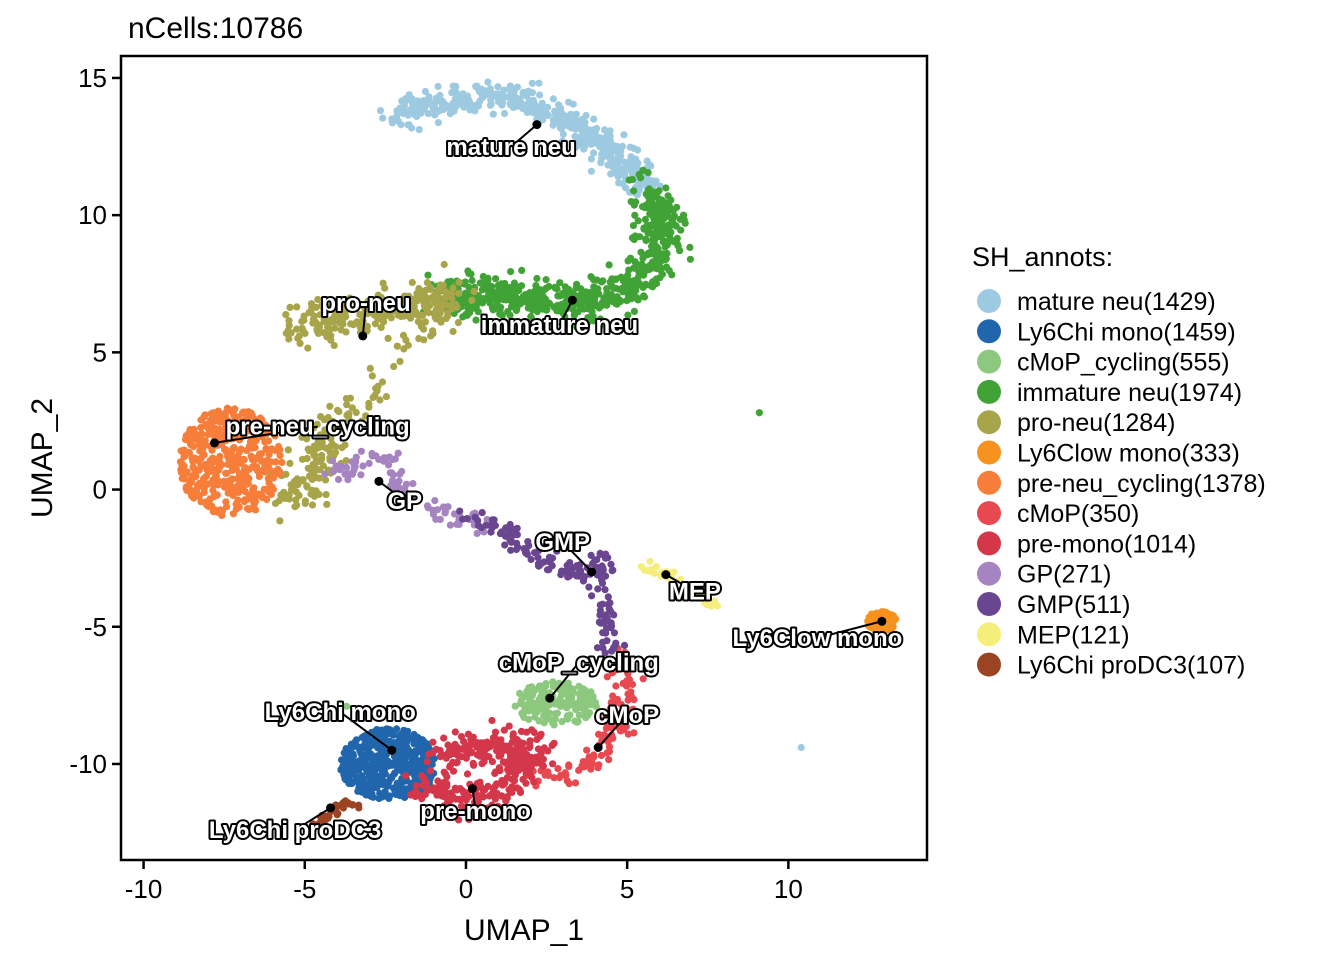  Describe the element at coordinates (92, 78) in the screenshot. I see `y-tick-label: 15` at that location.